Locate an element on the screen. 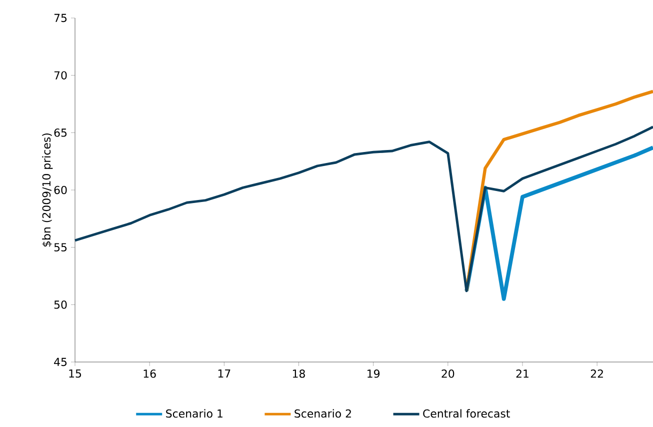  y-tick-label: 50 is located at coordinates (60, 304).